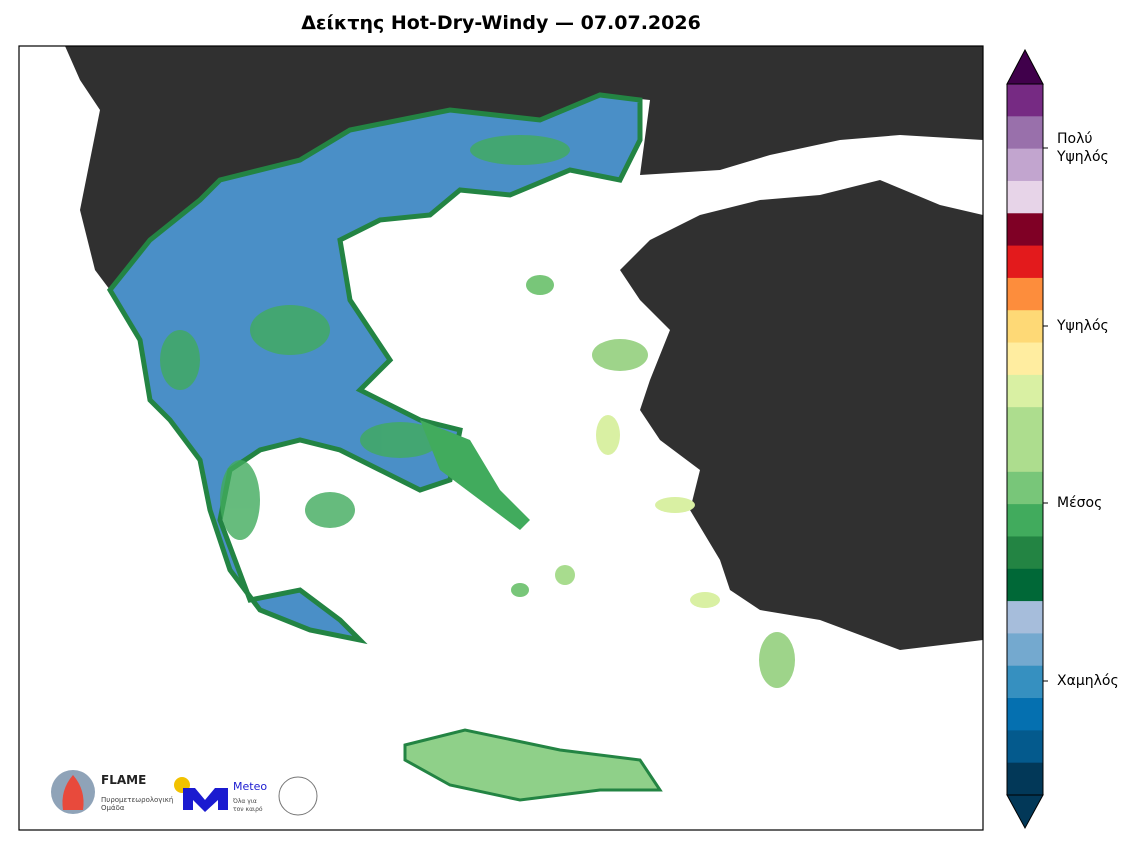  I want to click on university-seal, so click(298, 796).